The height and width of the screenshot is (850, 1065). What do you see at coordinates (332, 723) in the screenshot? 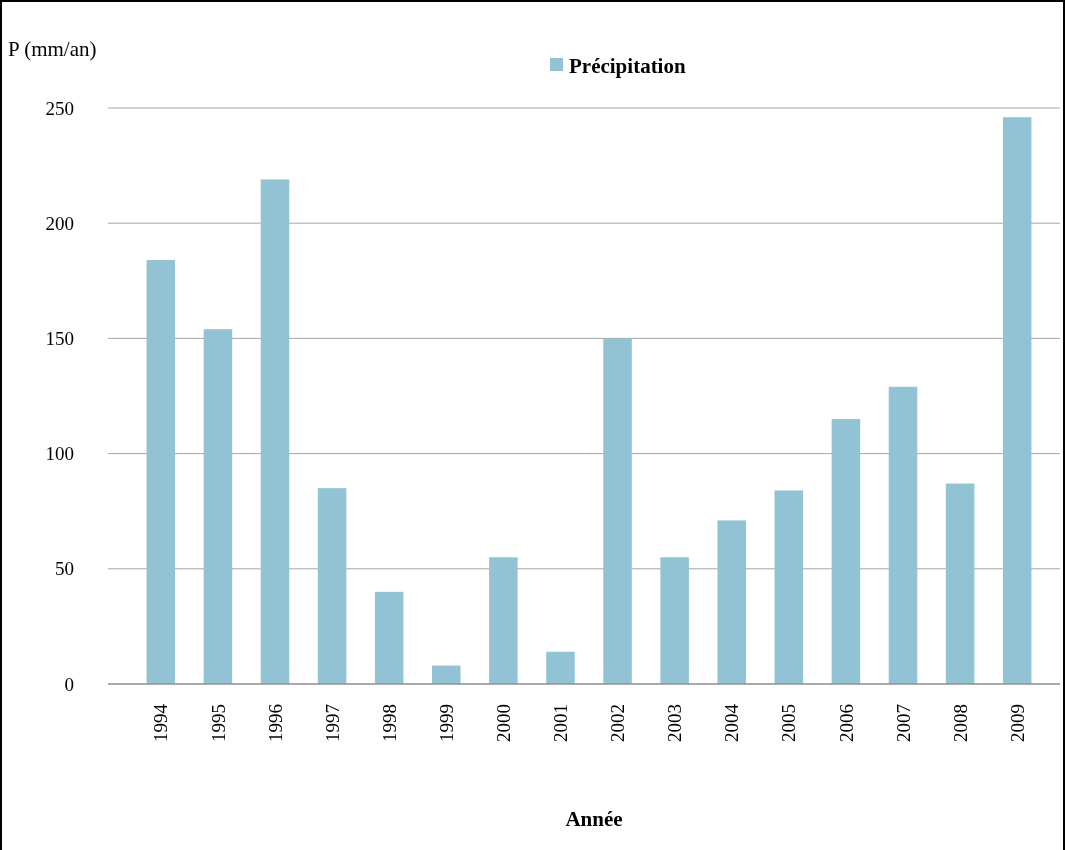
I see `x-tick-label: 1997` at bounding box center [332, 723].